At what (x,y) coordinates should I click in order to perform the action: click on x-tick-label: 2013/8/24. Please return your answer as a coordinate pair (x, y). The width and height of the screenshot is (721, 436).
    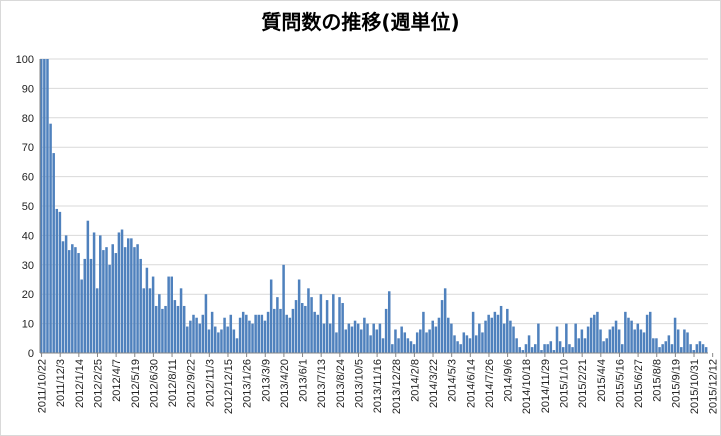
    Looking at the image, I should click on (341, 383).